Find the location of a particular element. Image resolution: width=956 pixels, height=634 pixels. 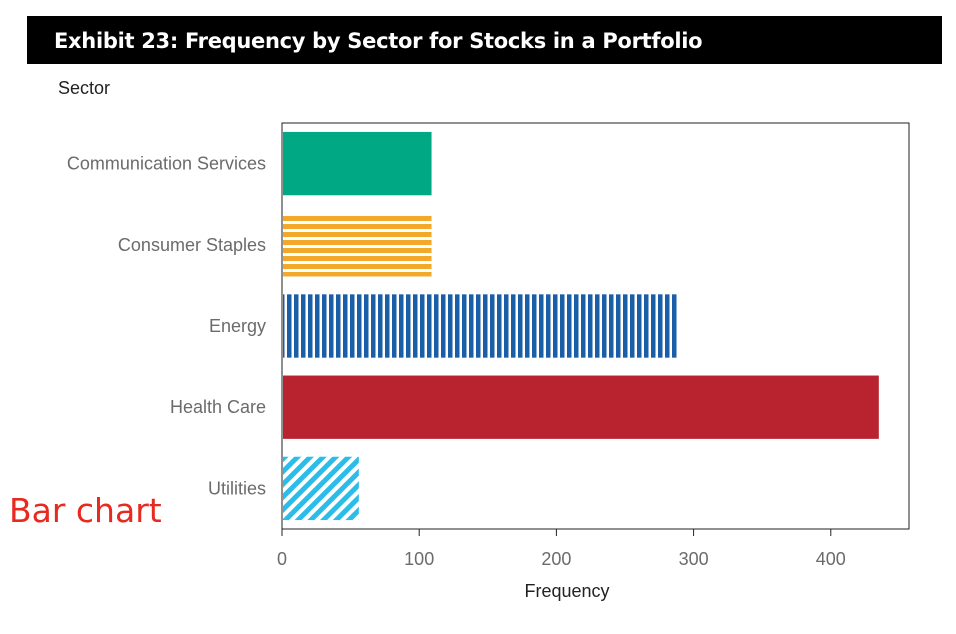

x-tick-label-200: 200 is located at coordinates (556, 559).